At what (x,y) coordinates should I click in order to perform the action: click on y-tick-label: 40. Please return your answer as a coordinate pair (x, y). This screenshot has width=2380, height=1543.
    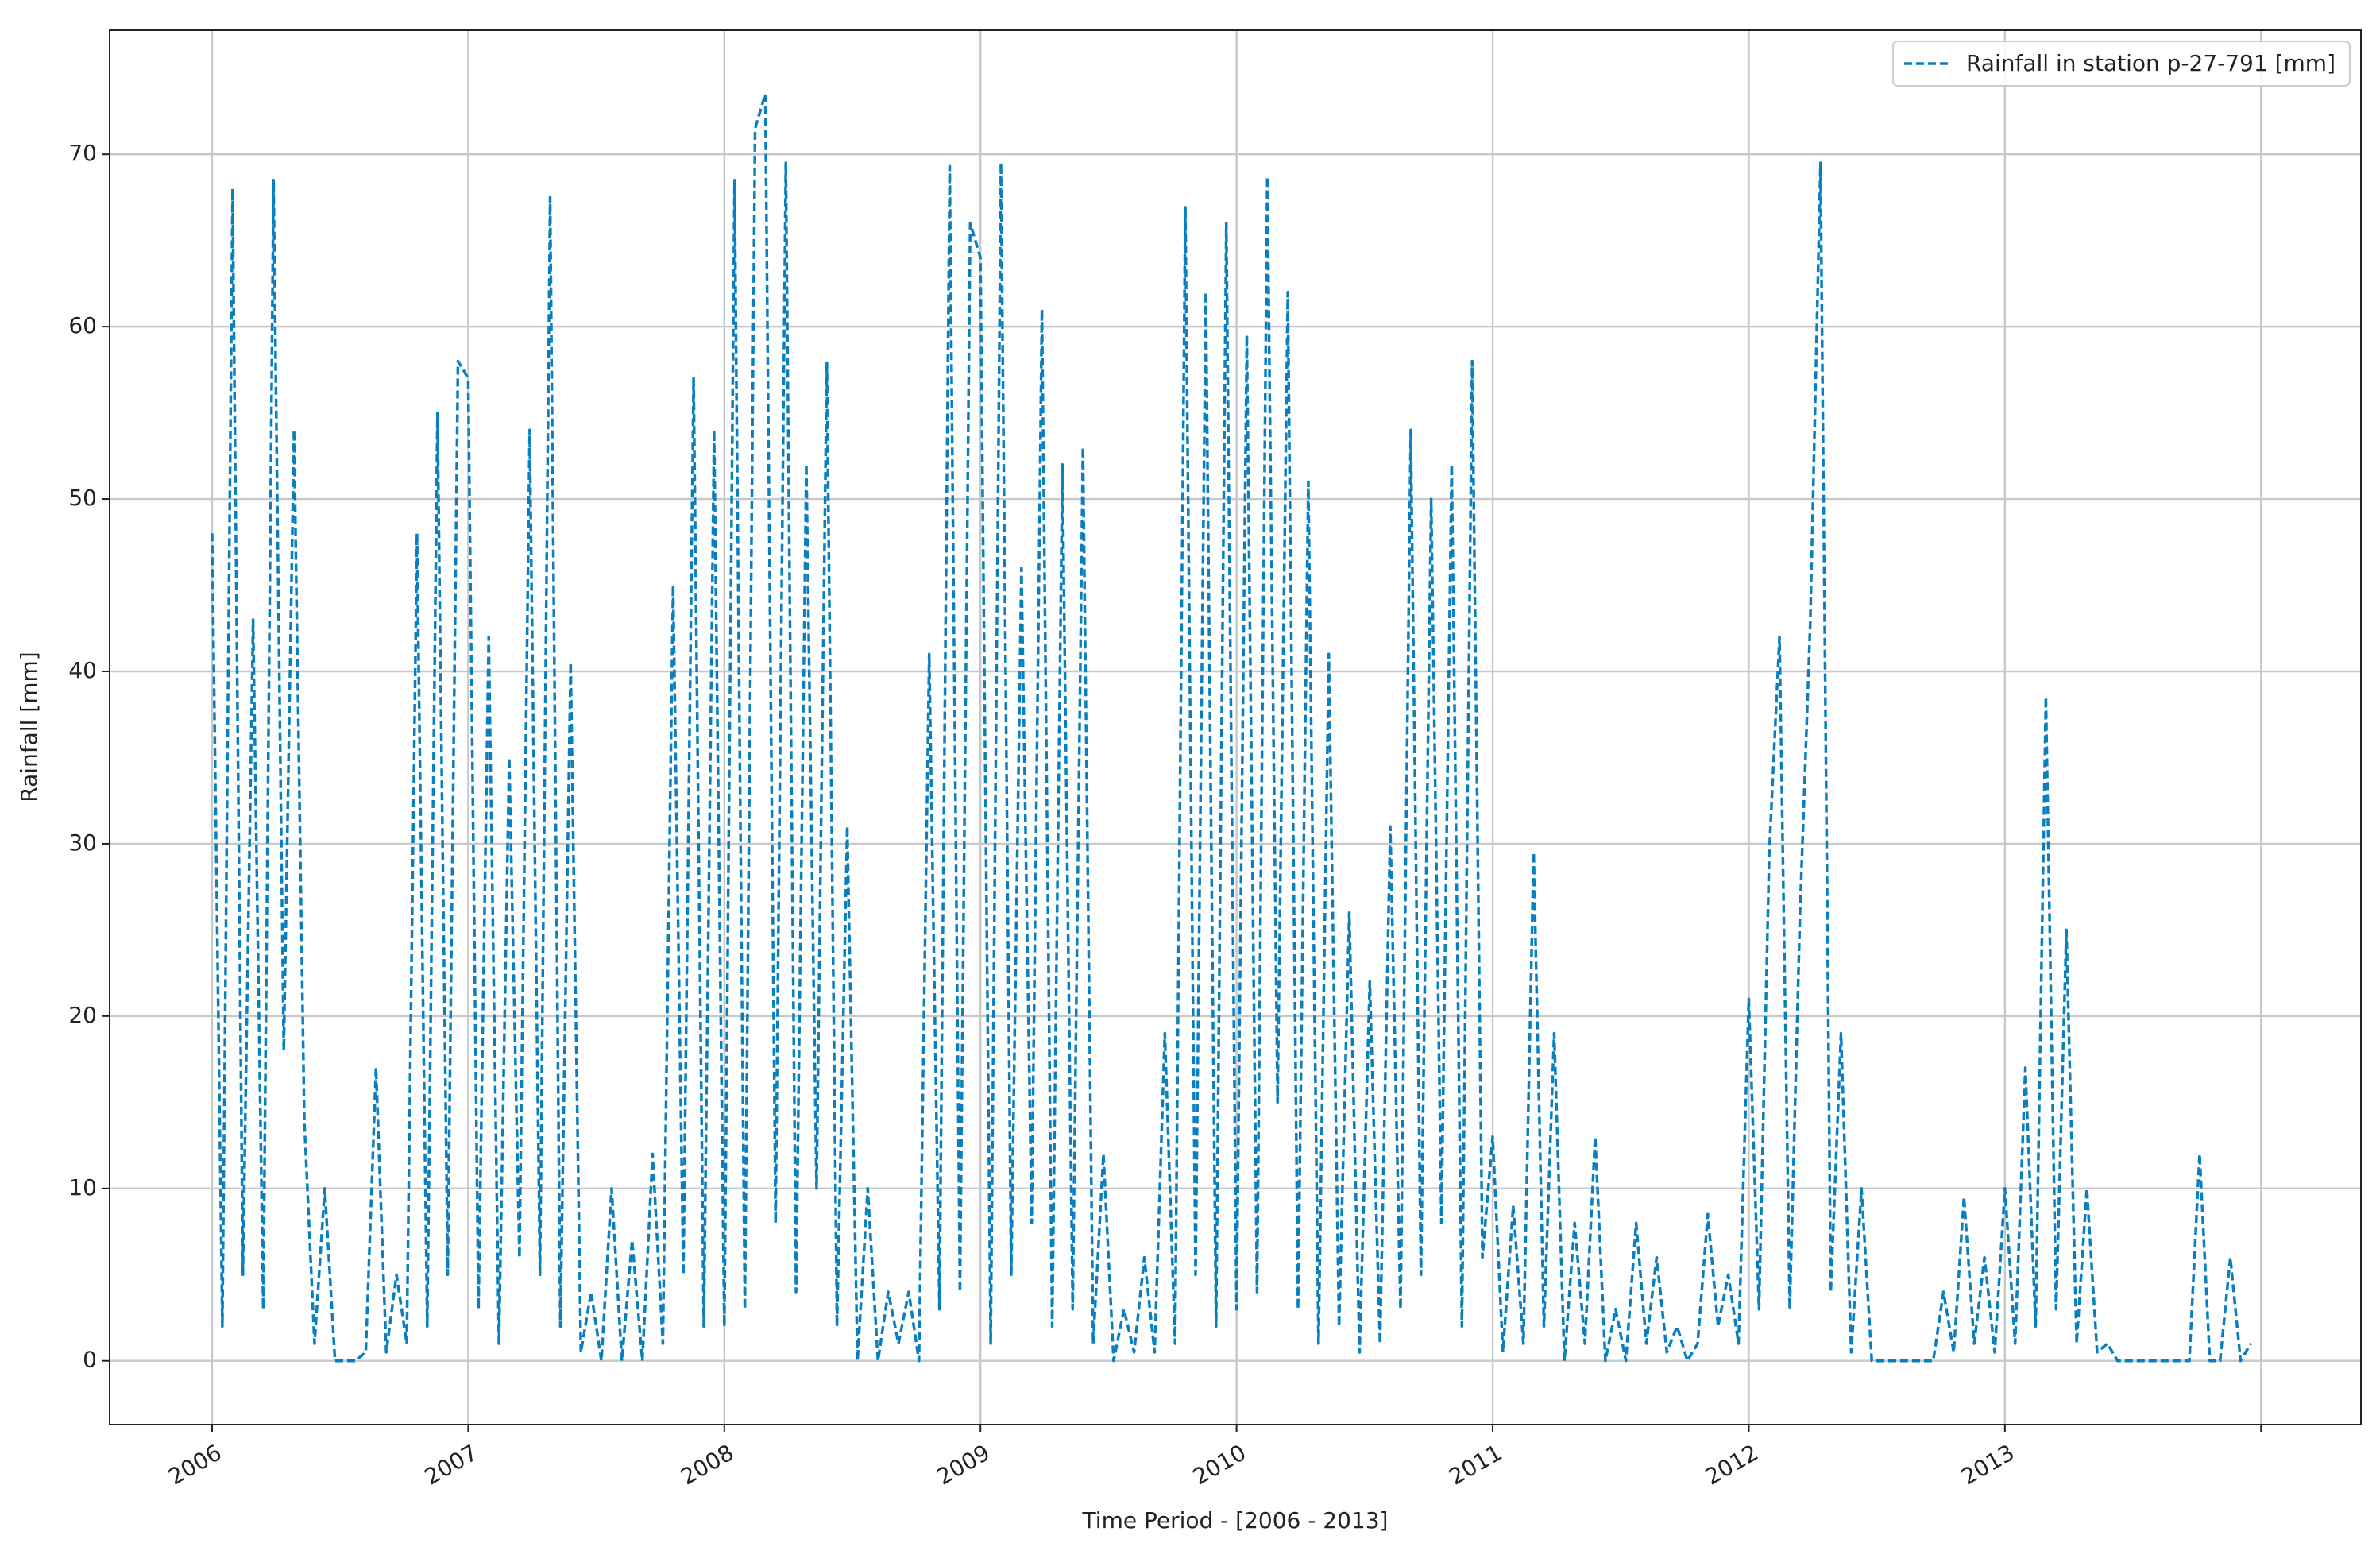
    Looking at the image, I should click on (82, 670).